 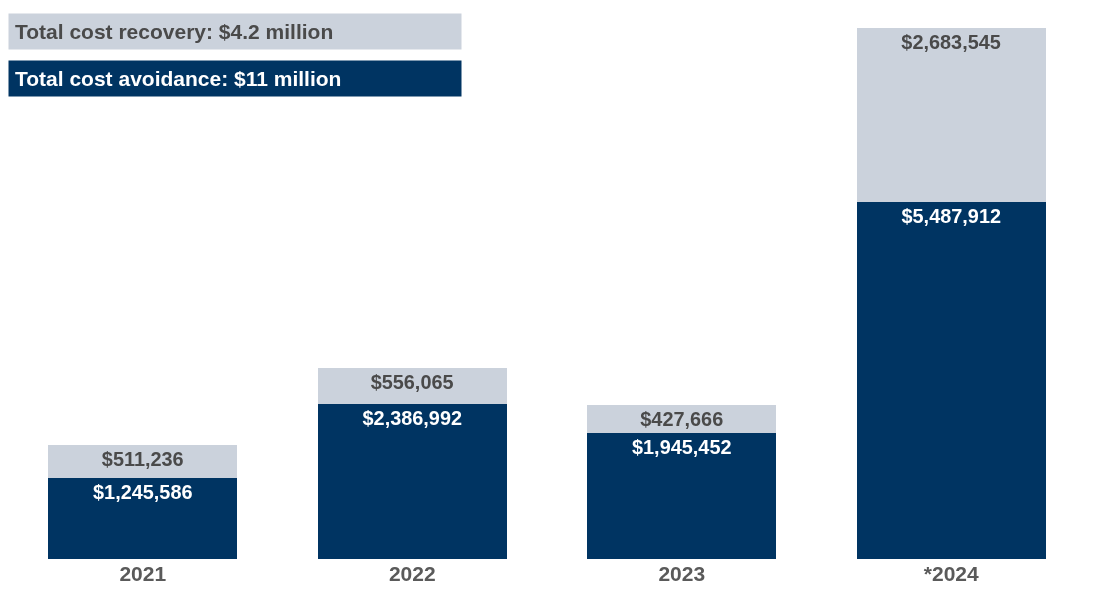 I want to click on data-label: $2,386,992, so click(x=412, y=417).